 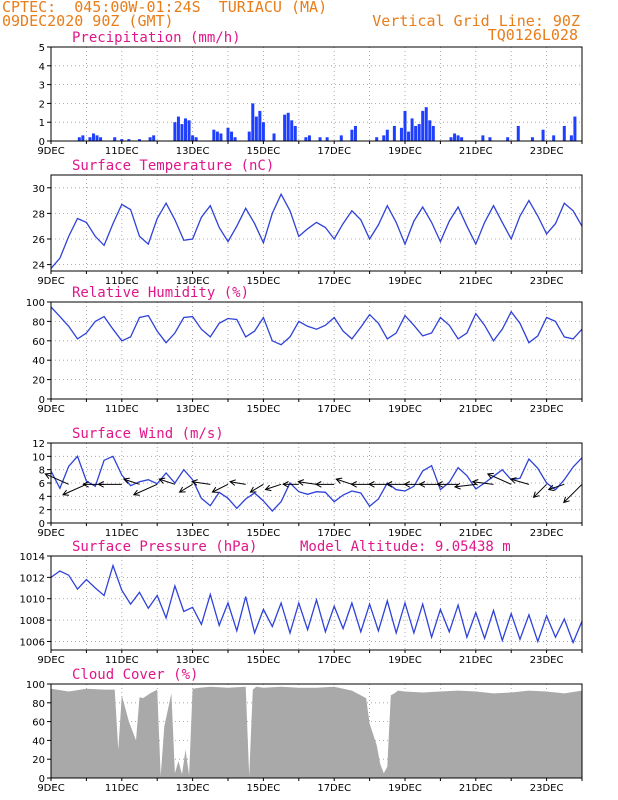 I want to click on precipitation-xtick-label: 21DEC, so click(x=476, y=151).